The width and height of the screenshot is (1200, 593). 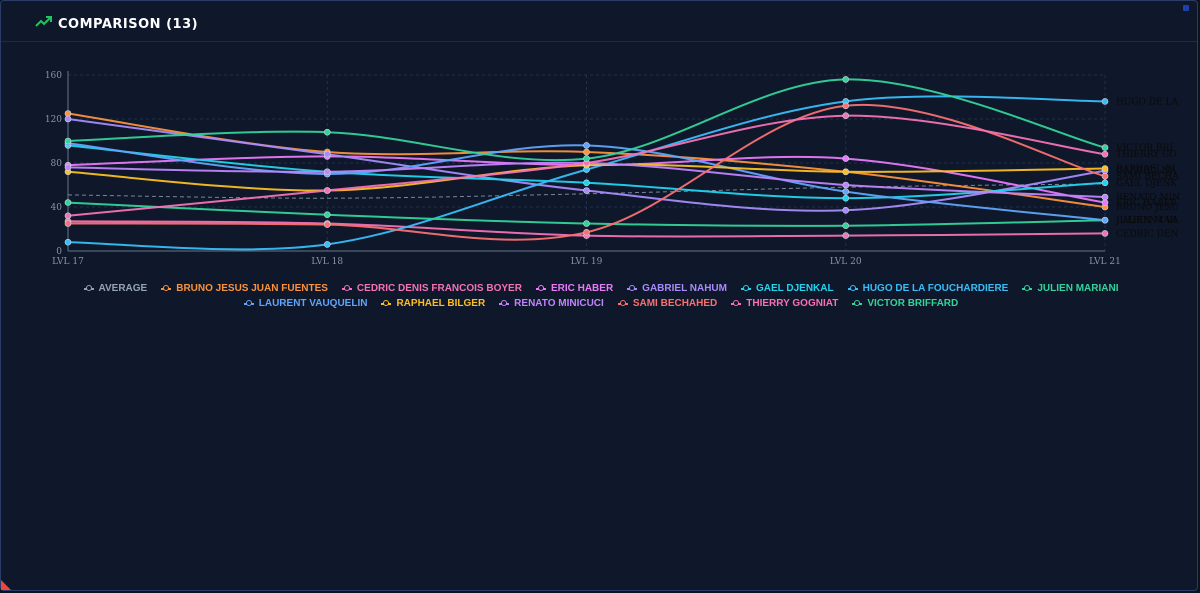 What do you see at coordinates (787, 288) in the screenshot?
I see `legend-item-gael-djenkal: GAEL DJENKAL` at bounding box center [787, 288].